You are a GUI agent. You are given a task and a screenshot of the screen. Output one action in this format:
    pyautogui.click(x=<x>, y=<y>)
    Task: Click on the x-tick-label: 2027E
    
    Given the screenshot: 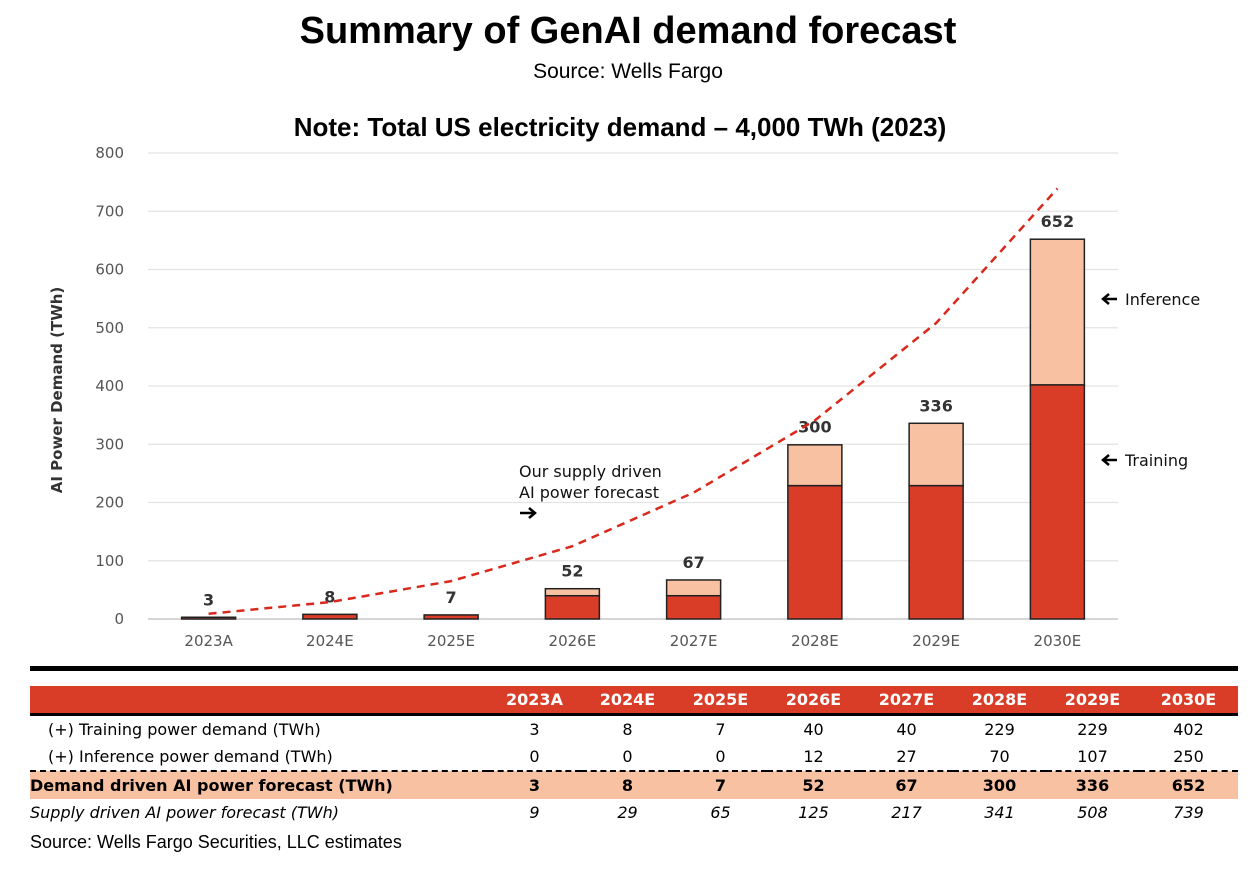 What is the action you would take?
    pyautogui.click(x=694, y=641)
    